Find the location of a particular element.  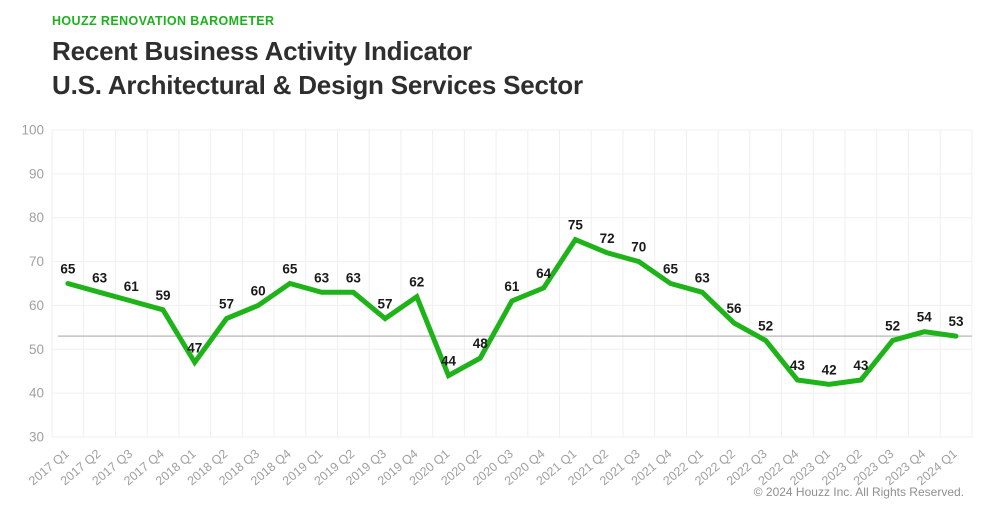

y-axis-tick-label: 40 is located at coordinates (36, 393).